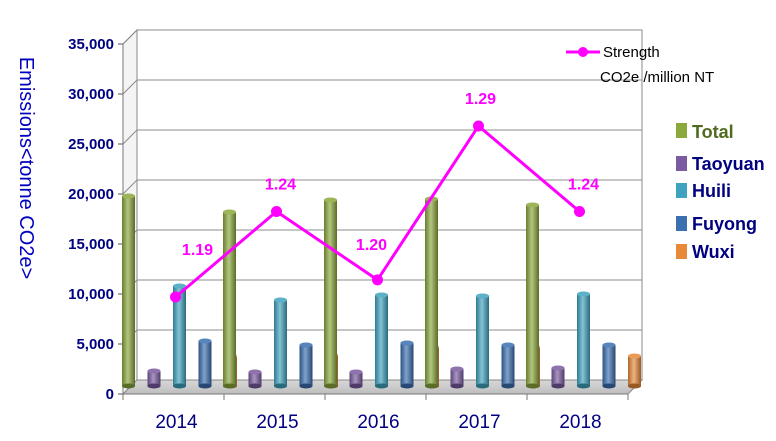 The height and width of the screenshot is (441, 776). What do you see at coordinates (91, 94) in the screenshot?
I see `y-tick-label: 30,000` at bounding box center [91, 94].